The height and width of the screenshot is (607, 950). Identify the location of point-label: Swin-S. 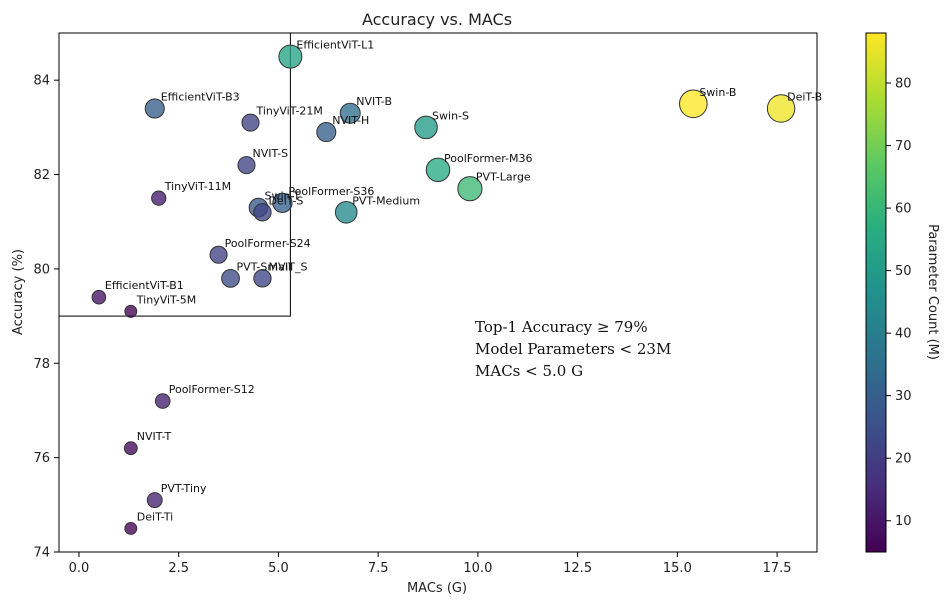
(450, 115).